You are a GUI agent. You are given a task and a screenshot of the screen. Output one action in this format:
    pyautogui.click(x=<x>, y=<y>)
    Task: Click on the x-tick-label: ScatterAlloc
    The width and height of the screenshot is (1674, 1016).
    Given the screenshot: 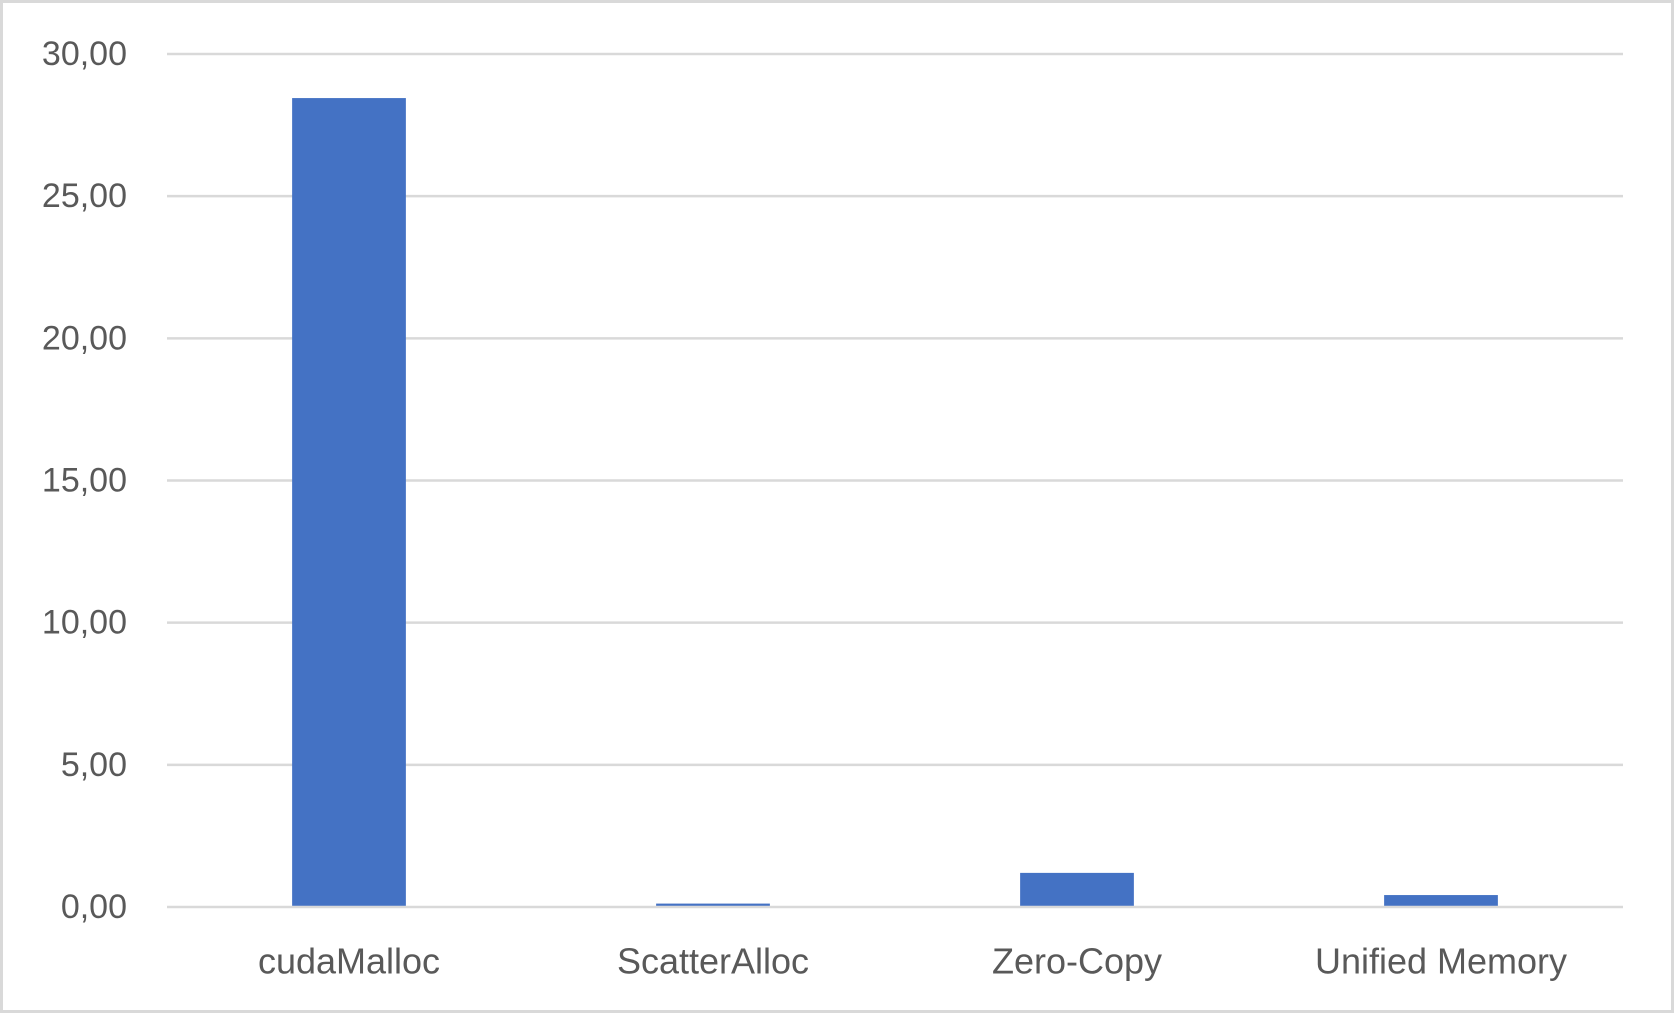 What is the action you would take?
    pyautogui.click(x=713, y=961)
    